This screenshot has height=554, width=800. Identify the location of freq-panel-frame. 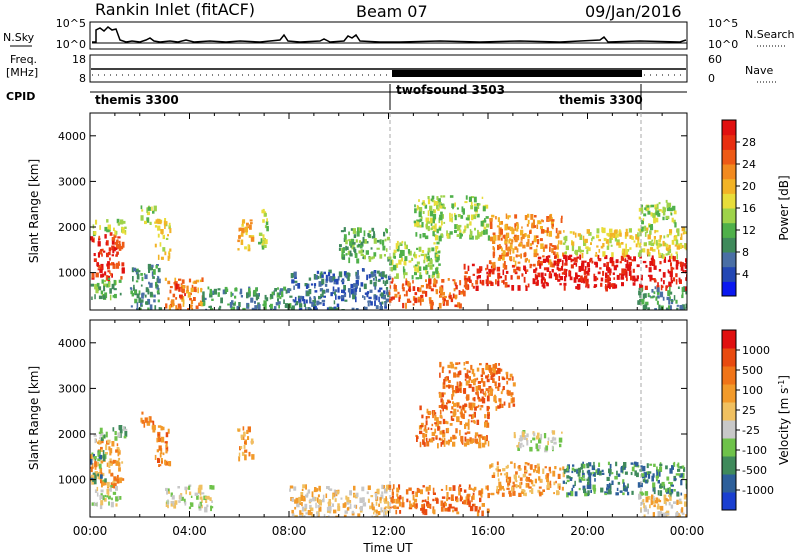
(388, 68).